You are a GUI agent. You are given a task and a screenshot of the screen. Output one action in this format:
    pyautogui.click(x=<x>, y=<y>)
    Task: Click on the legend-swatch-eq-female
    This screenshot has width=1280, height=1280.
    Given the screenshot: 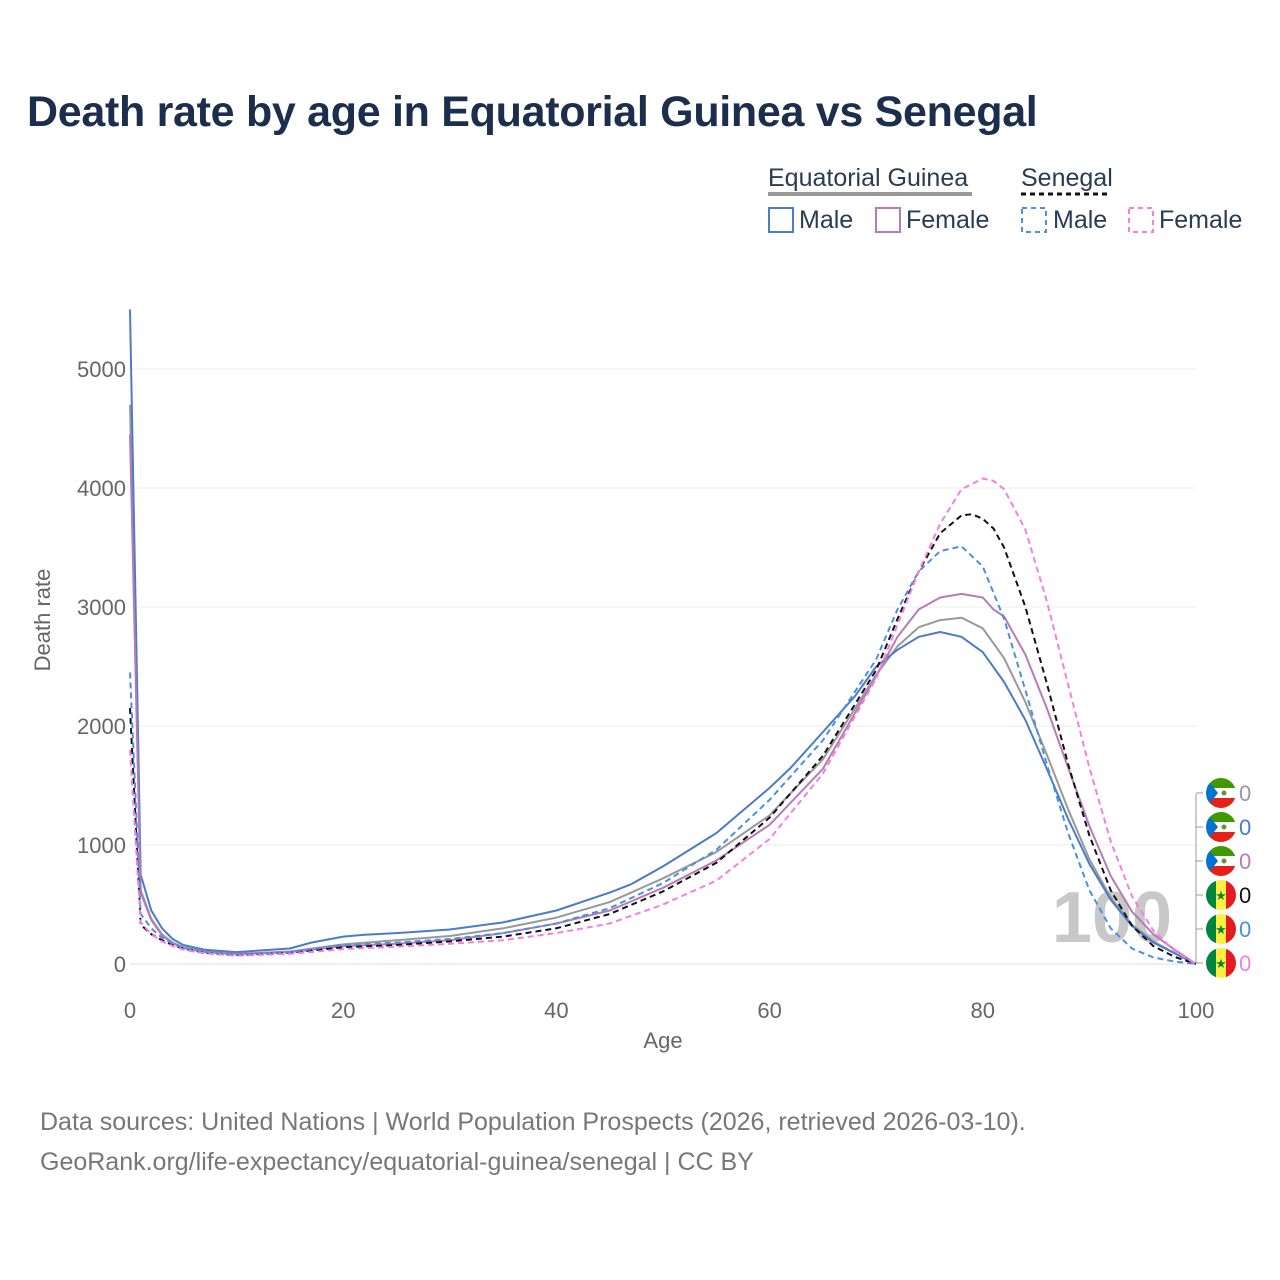 What is the action you would take?
    pyautogui.click(x=888, y=220)
    